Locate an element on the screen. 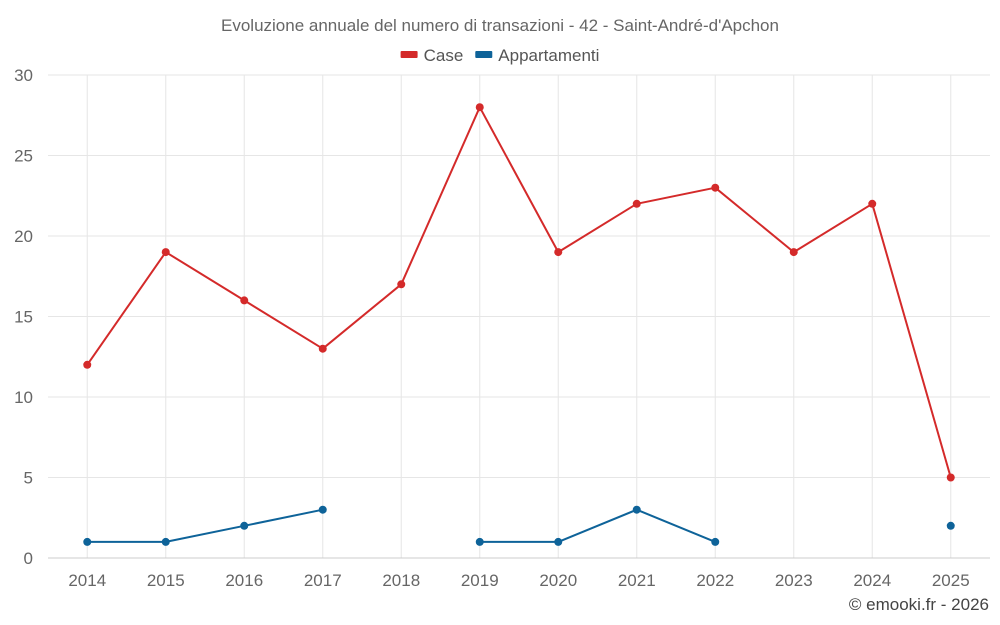 The height and width of the screenshot is (625, 1000). x-tick-label: 2014 is located at coordinates (87, 580).